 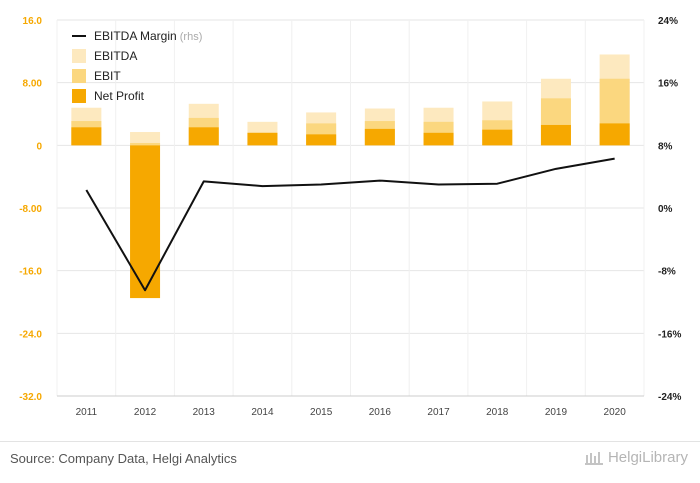 What do you see at coordinates (593, 458) in the screenshot?
I see `library-icon` at bounding box center [593, 458].